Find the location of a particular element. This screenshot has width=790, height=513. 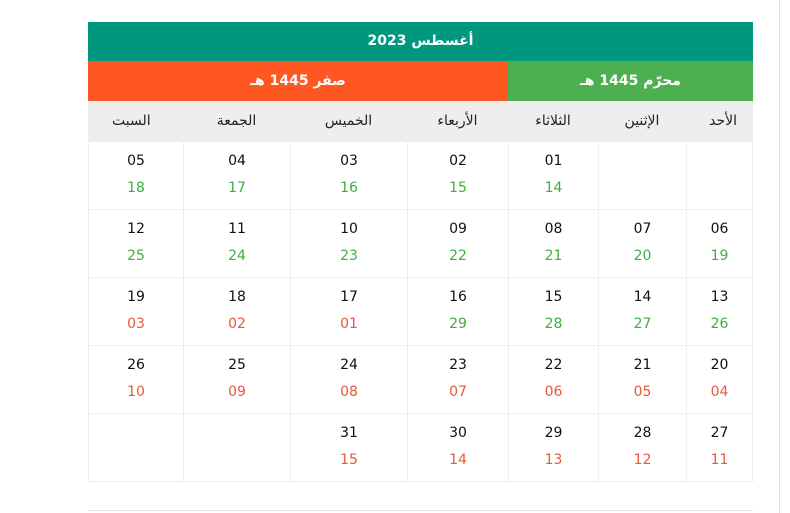

hijri-day: 09 is located at coordinates (237, 392).